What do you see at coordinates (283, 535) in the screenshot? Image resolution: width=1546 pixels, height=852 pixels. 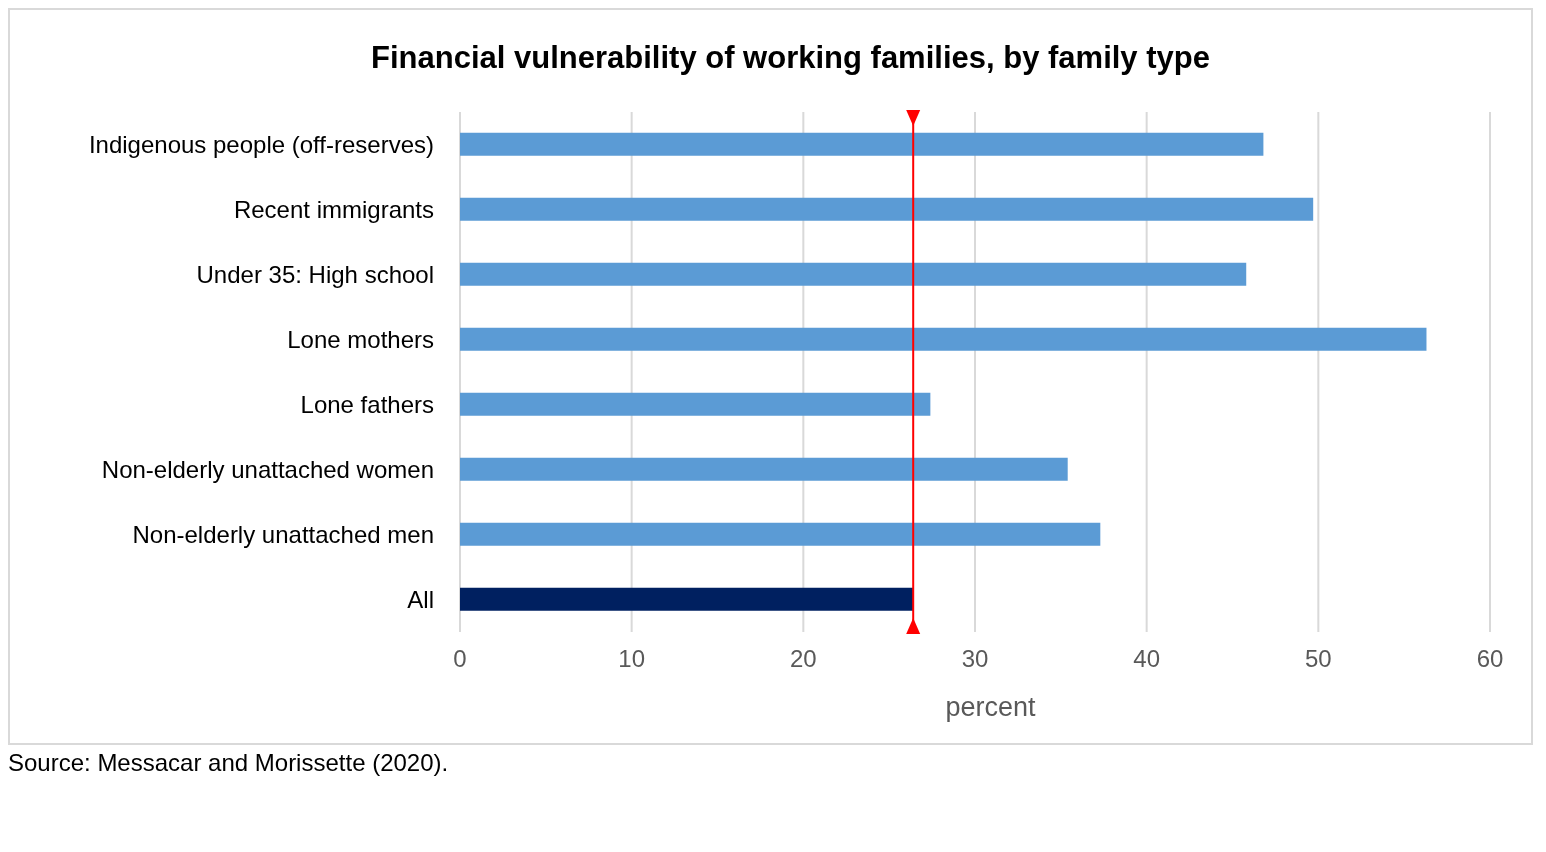 I see `y-tick-label: Non-elderly unattached men` at bounding box center [283, 535].